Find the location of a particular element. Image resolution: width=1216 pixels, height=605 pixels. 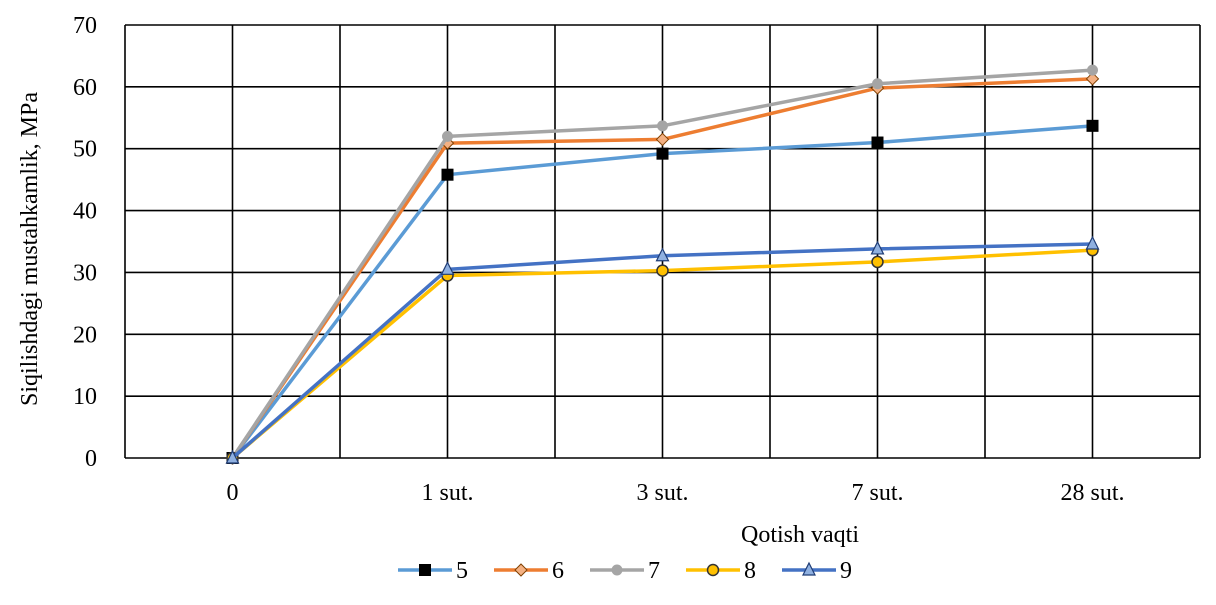

y-tick-label: 40 is located at coordinates (85, 212).